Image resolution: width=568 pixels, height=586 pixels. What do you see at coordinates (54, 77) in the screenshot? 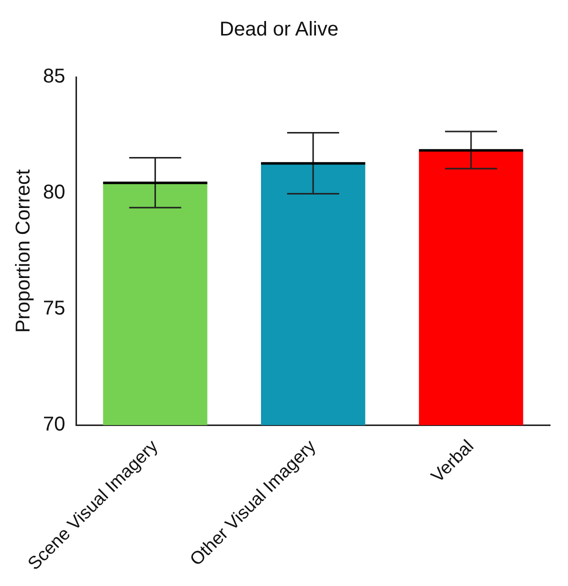
I see `y-tick-label: 85` at bounding box center [54, 77].